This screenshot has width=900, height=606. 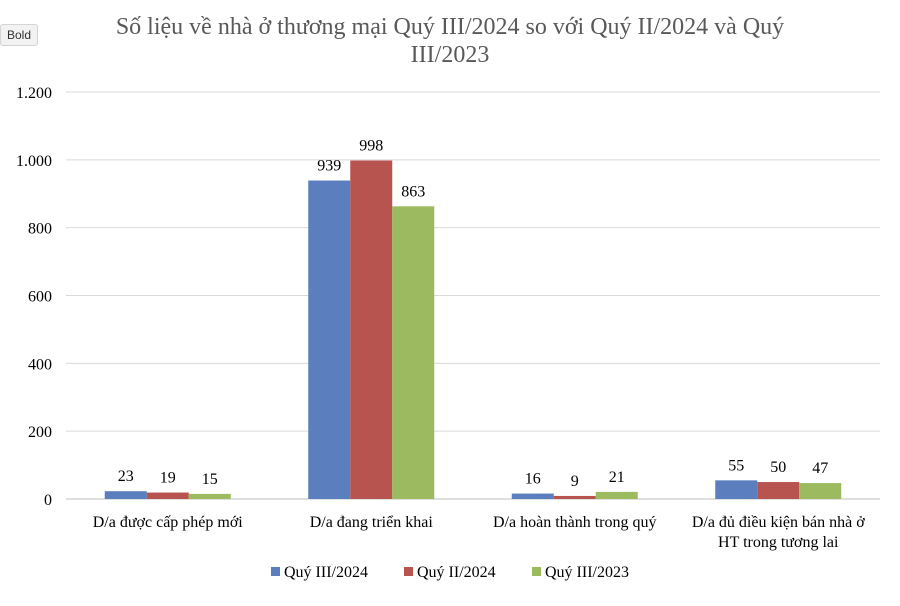 What do you see at coordinates (372, 522) in the screenshot?
I see `x-category-label: D/a đang triển khai` at bounding box center [372, 522].